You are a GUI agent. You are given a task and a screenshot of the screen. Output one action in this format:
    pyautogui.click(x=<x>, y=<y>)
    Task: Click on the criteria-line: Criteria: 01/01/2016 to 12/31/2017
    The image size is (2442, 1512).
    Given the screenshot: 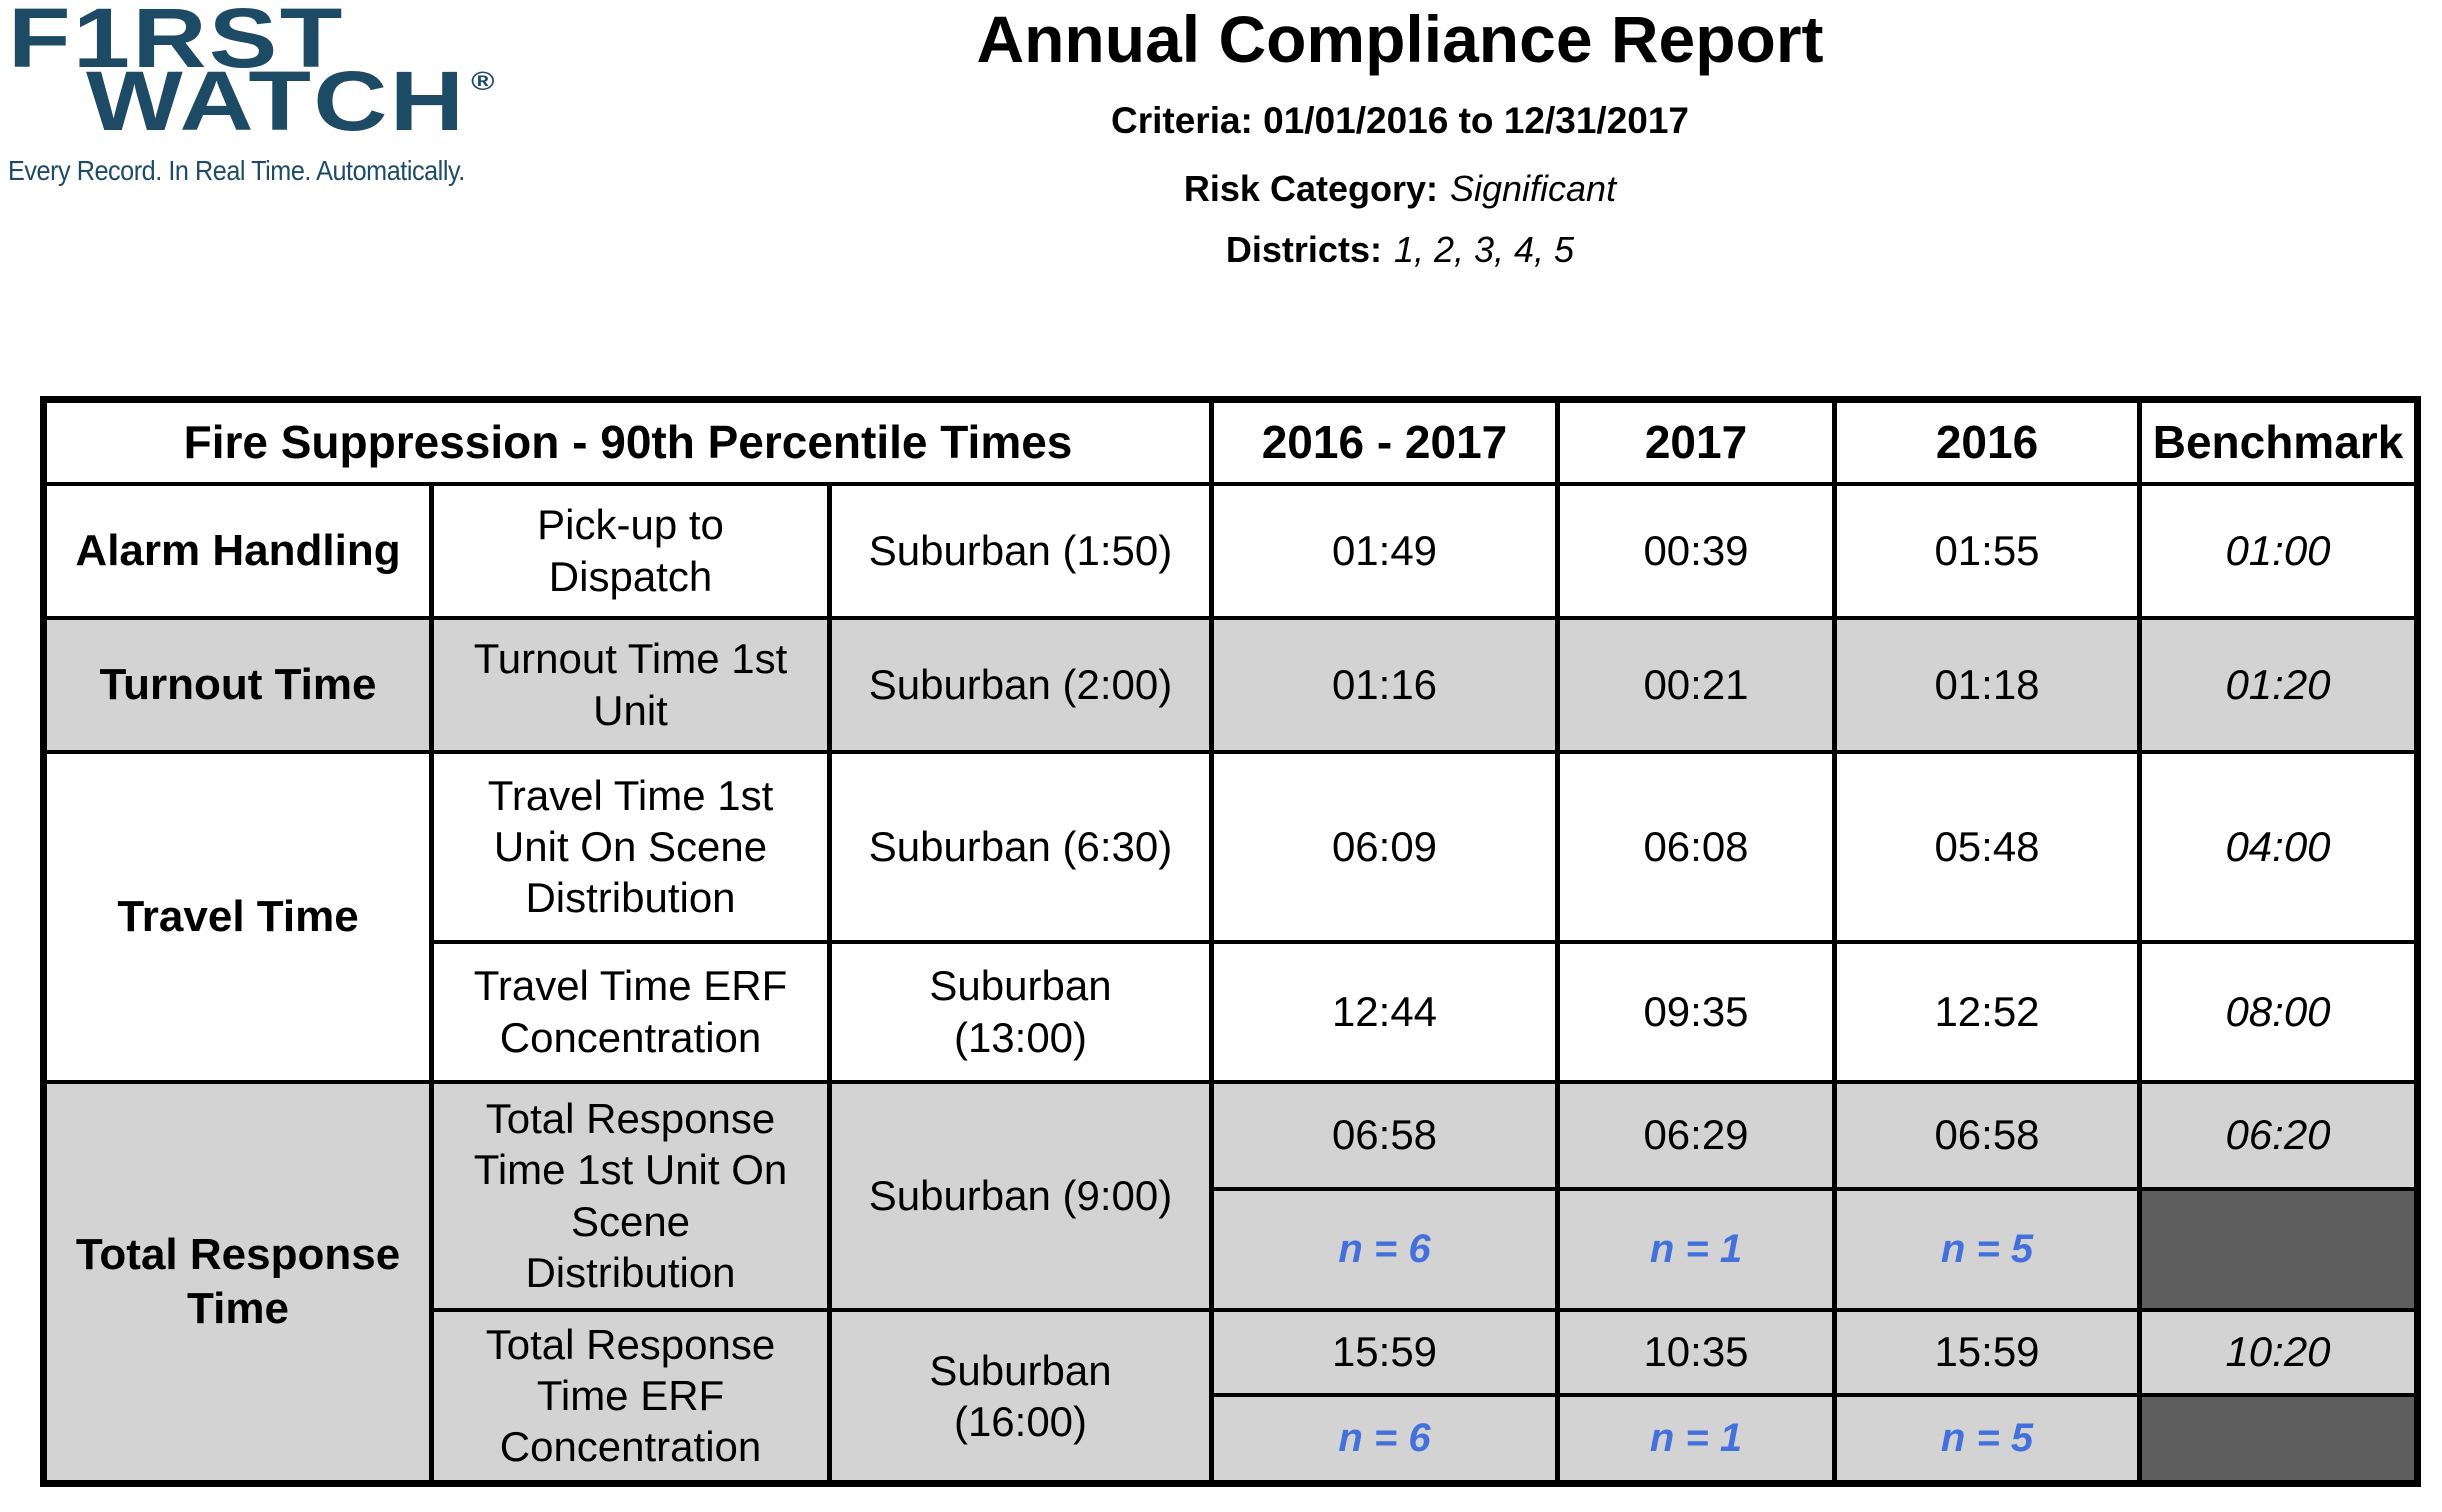 What is the action you would take?
    pyautogui.click(x=1400, y=120)
    